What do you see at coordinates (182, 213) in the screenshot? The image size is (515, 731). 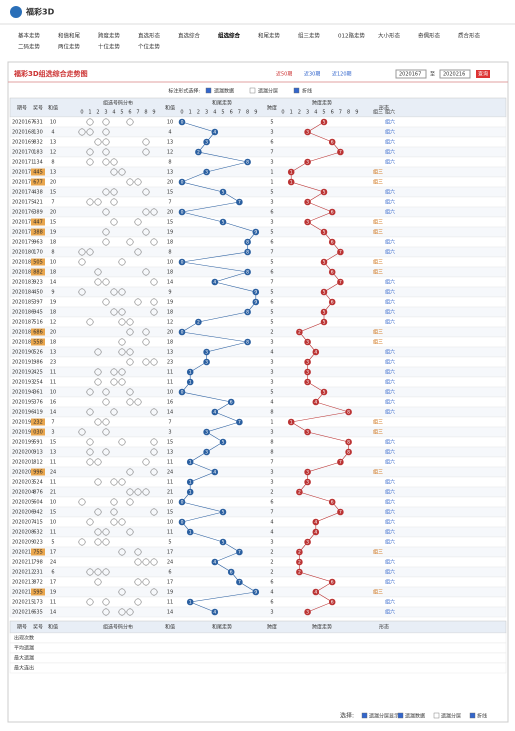 I see `tail-text: 0` at bounding box center [182, 213].